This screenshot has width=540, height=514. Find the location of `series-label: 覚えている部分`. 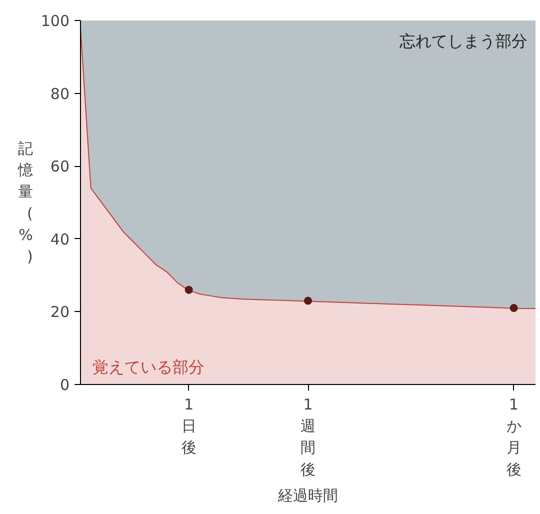

series-label: 覚えている部分 is located at coordinates (148, 367).